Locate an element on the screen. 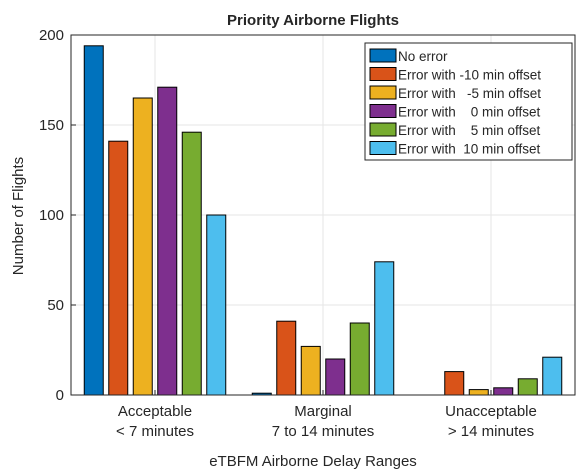 The width and height of the screenshot is (581, 470). y-tick-label: 100 is located at coordinates (51, 215).